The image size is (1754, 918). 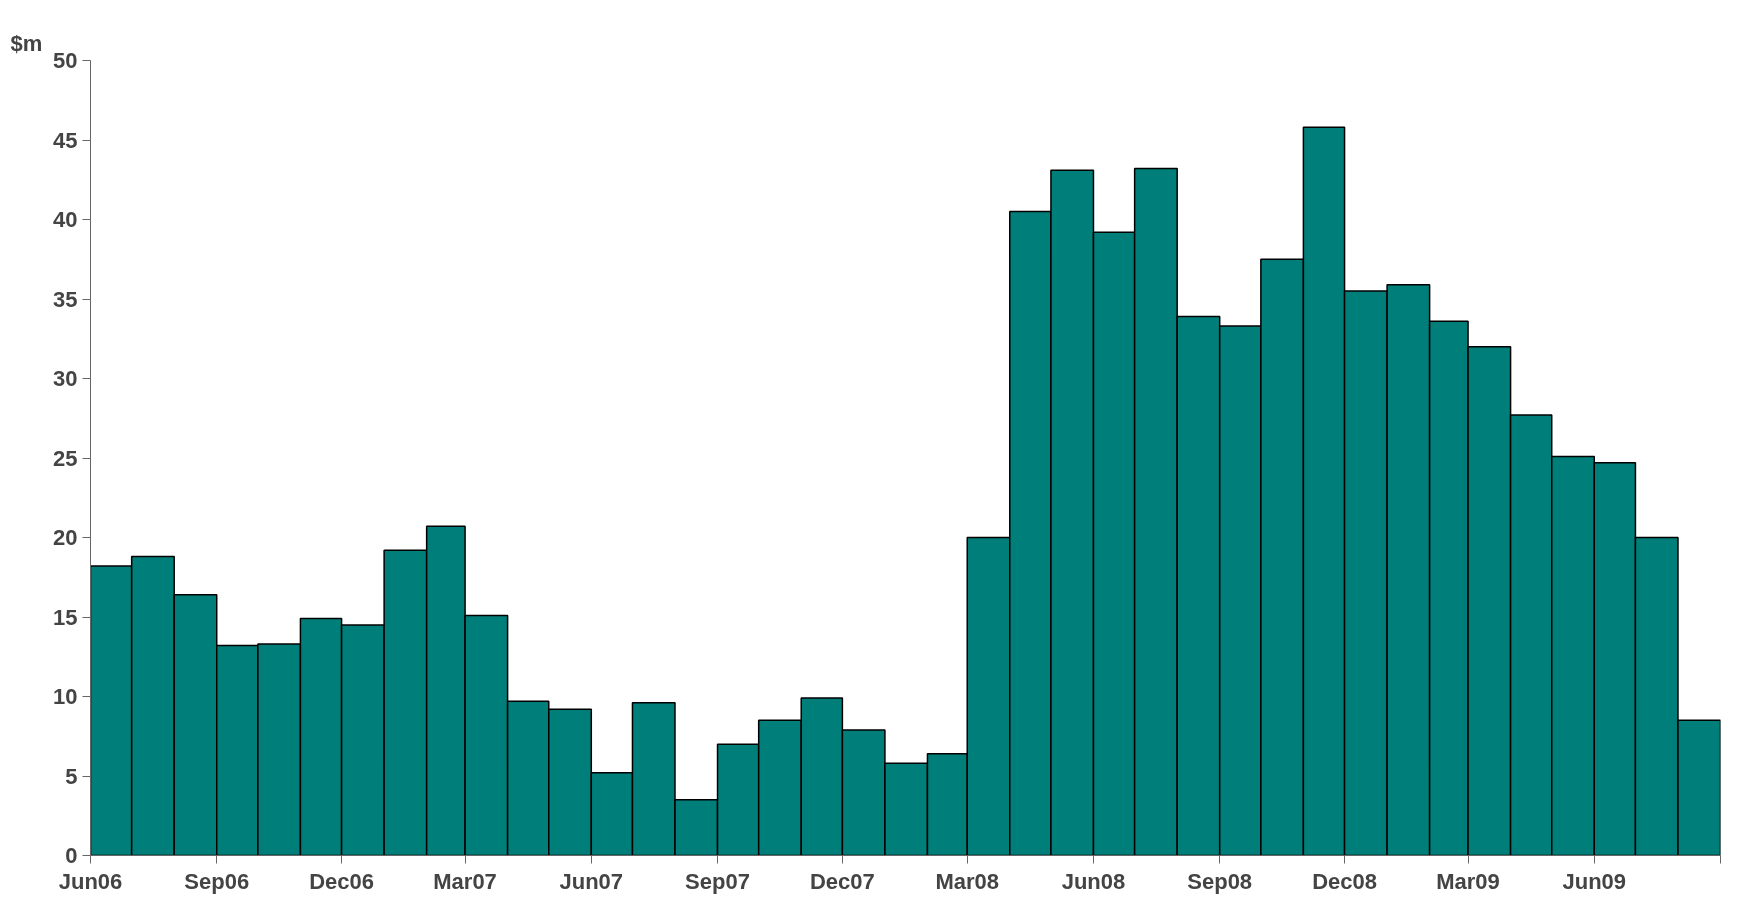 What do you see at coordinates (1594, 881) in the screenshot?
I see `x-tick-label: Jun09` at bounding box center [1594, 881].